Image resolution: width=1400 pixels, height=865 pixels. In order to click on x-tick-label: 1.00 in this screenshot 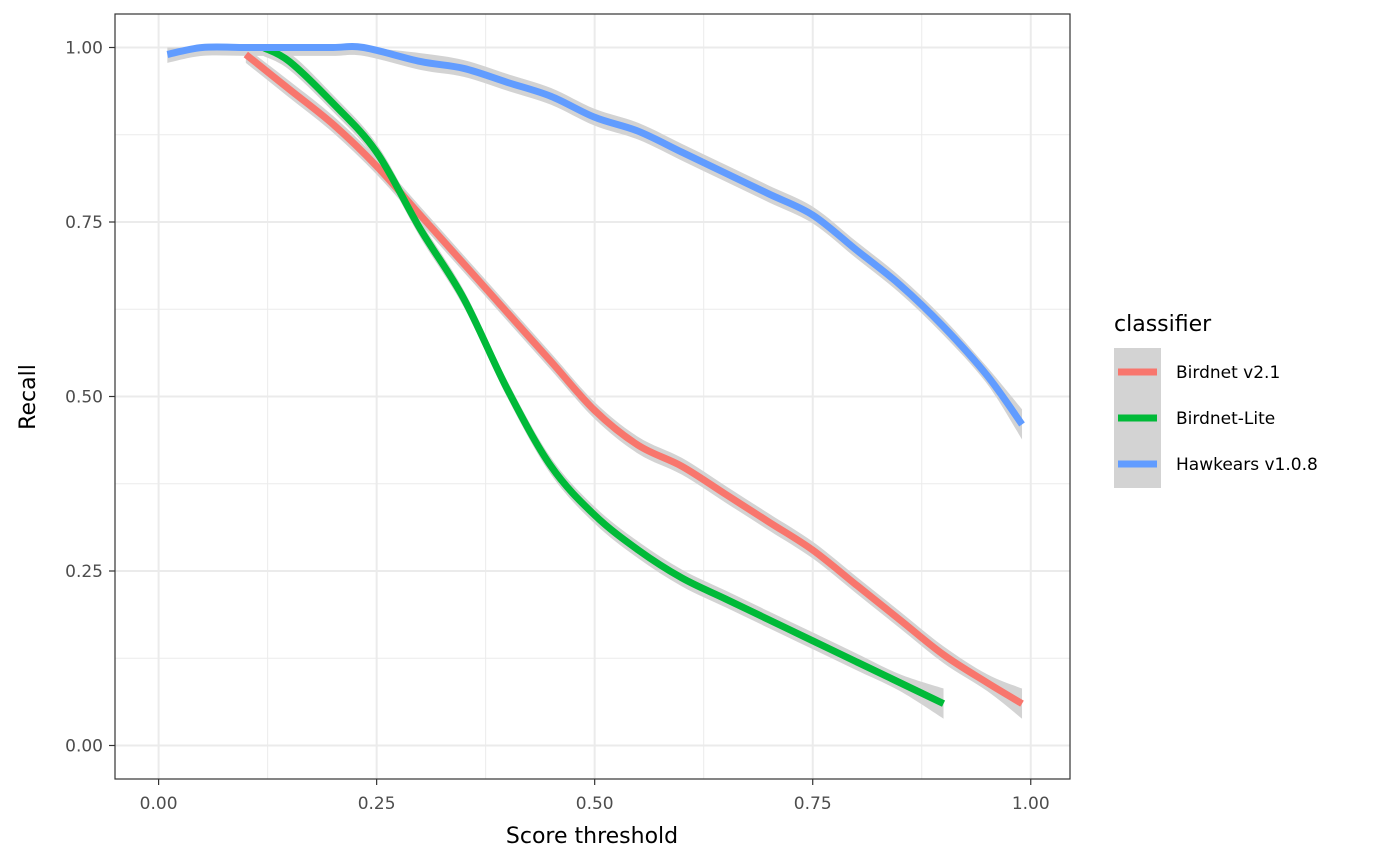, I will do `click(1031, 804)`.